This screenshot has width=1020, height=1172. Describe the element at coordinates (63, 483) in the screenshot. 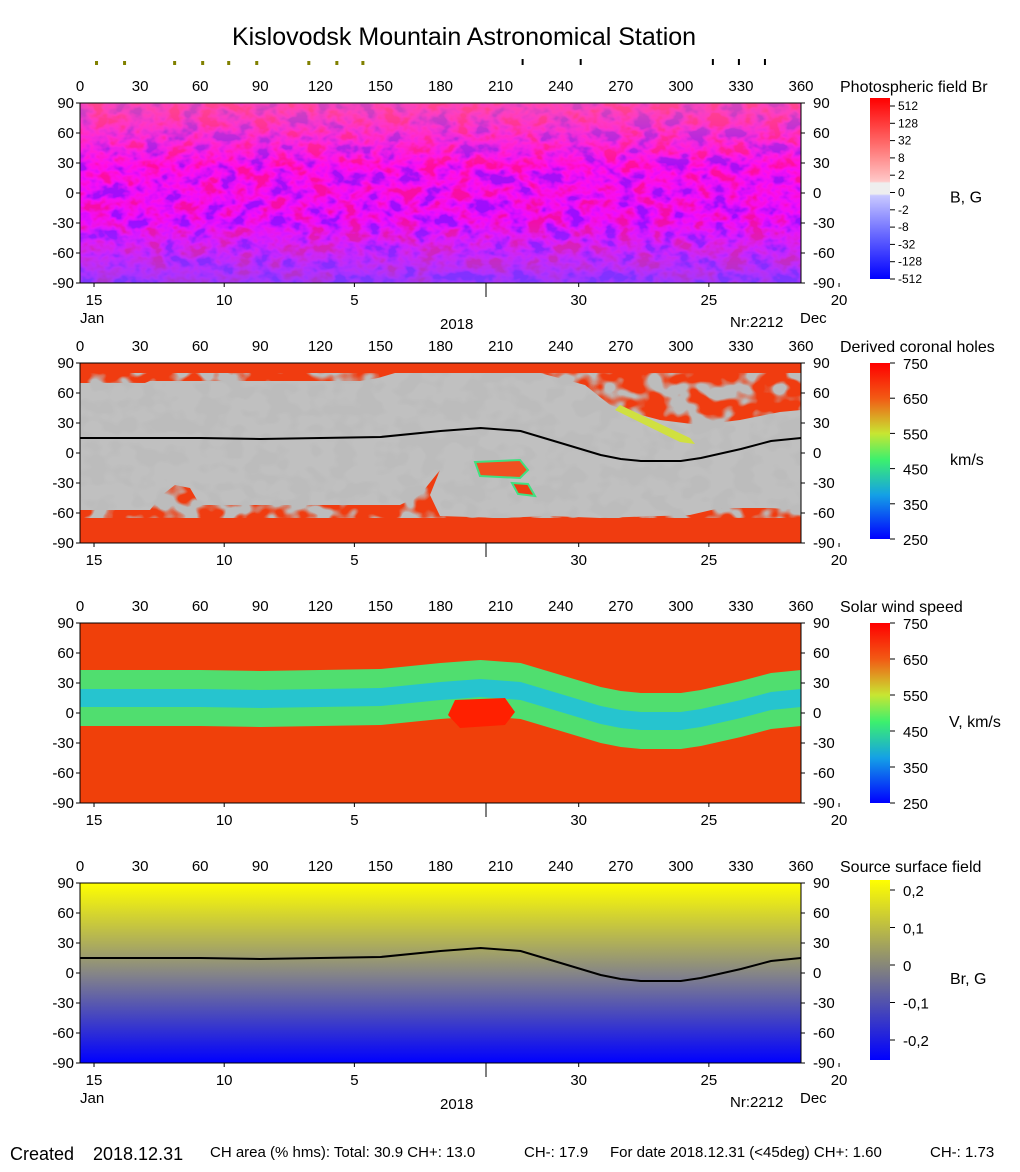

I see `lat-tick-label-left: -30` at that location.